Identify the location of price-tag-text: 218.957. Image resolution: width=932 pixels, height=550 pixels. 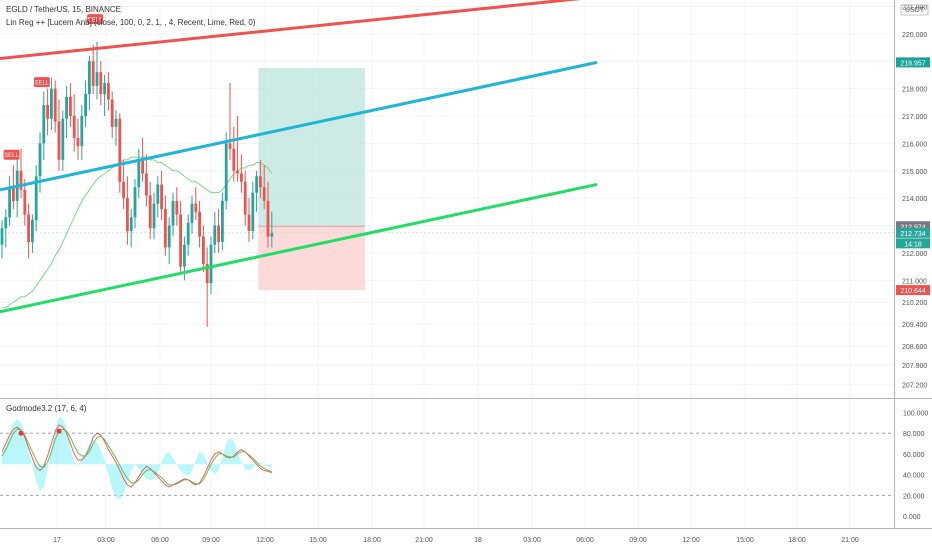
(912, 63).